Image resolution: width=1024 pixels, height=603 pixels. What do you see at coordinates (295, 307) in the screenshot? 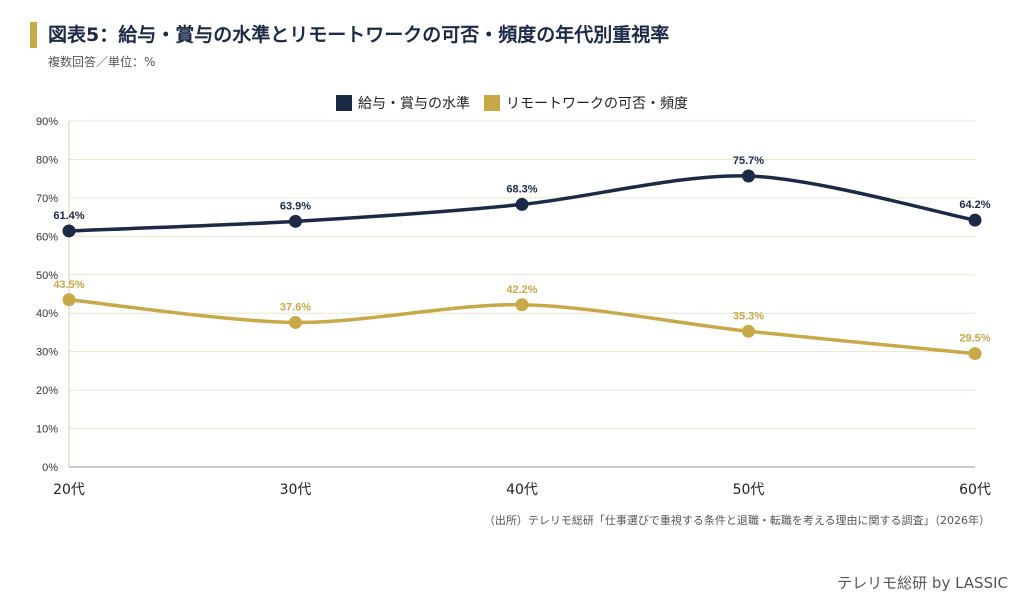
I see `data-label-1: 37.6%` at bounding box center [295, 307].